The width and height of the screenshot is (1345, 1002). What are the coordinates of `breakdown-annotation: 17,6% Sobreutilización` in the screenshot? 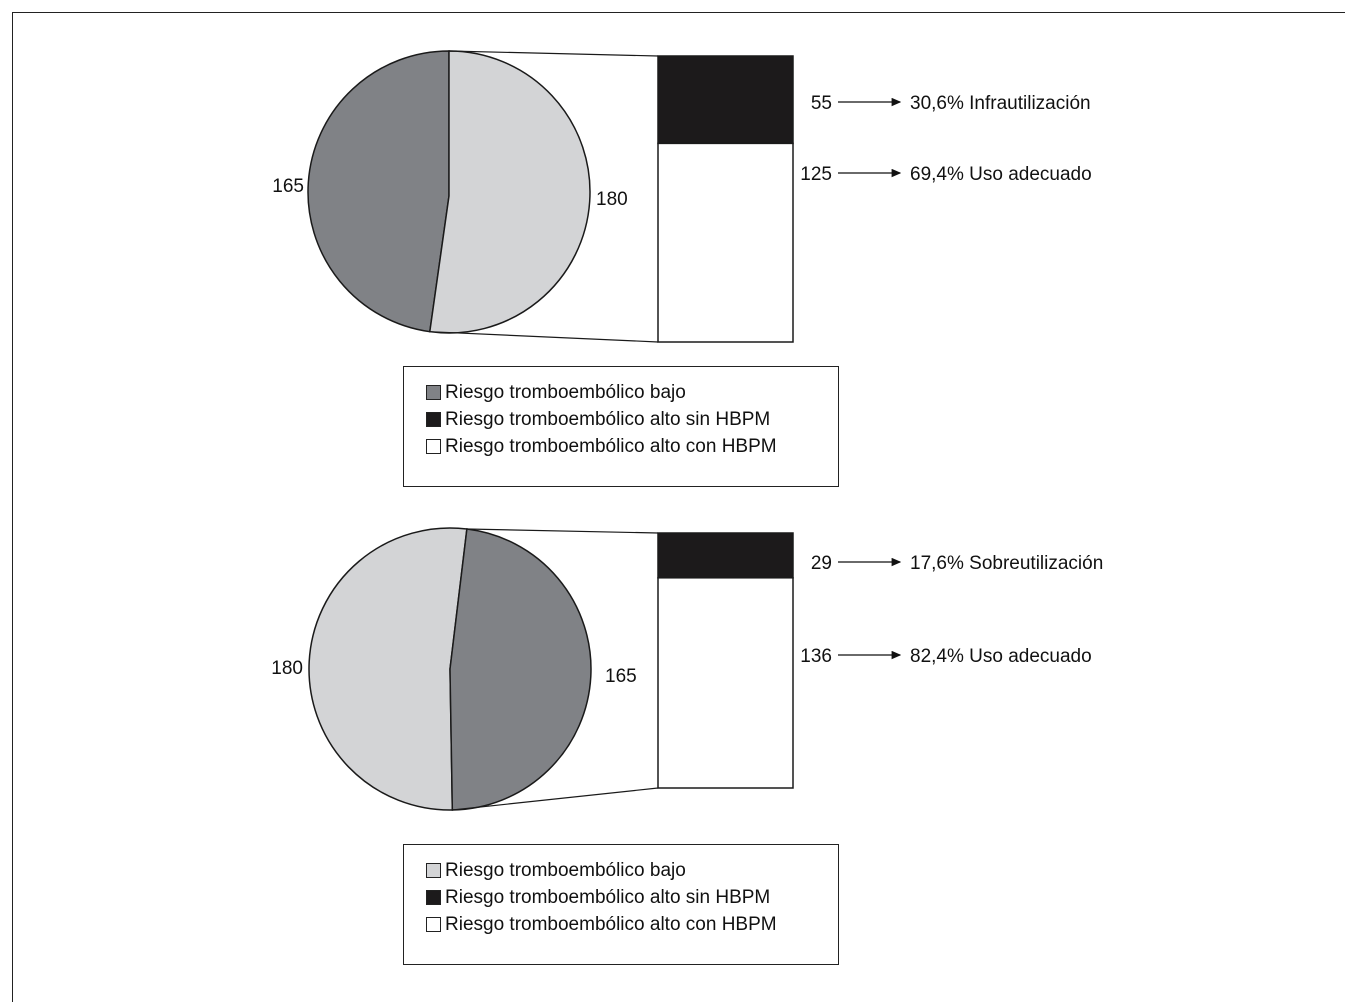 It's located at (1006, 563).